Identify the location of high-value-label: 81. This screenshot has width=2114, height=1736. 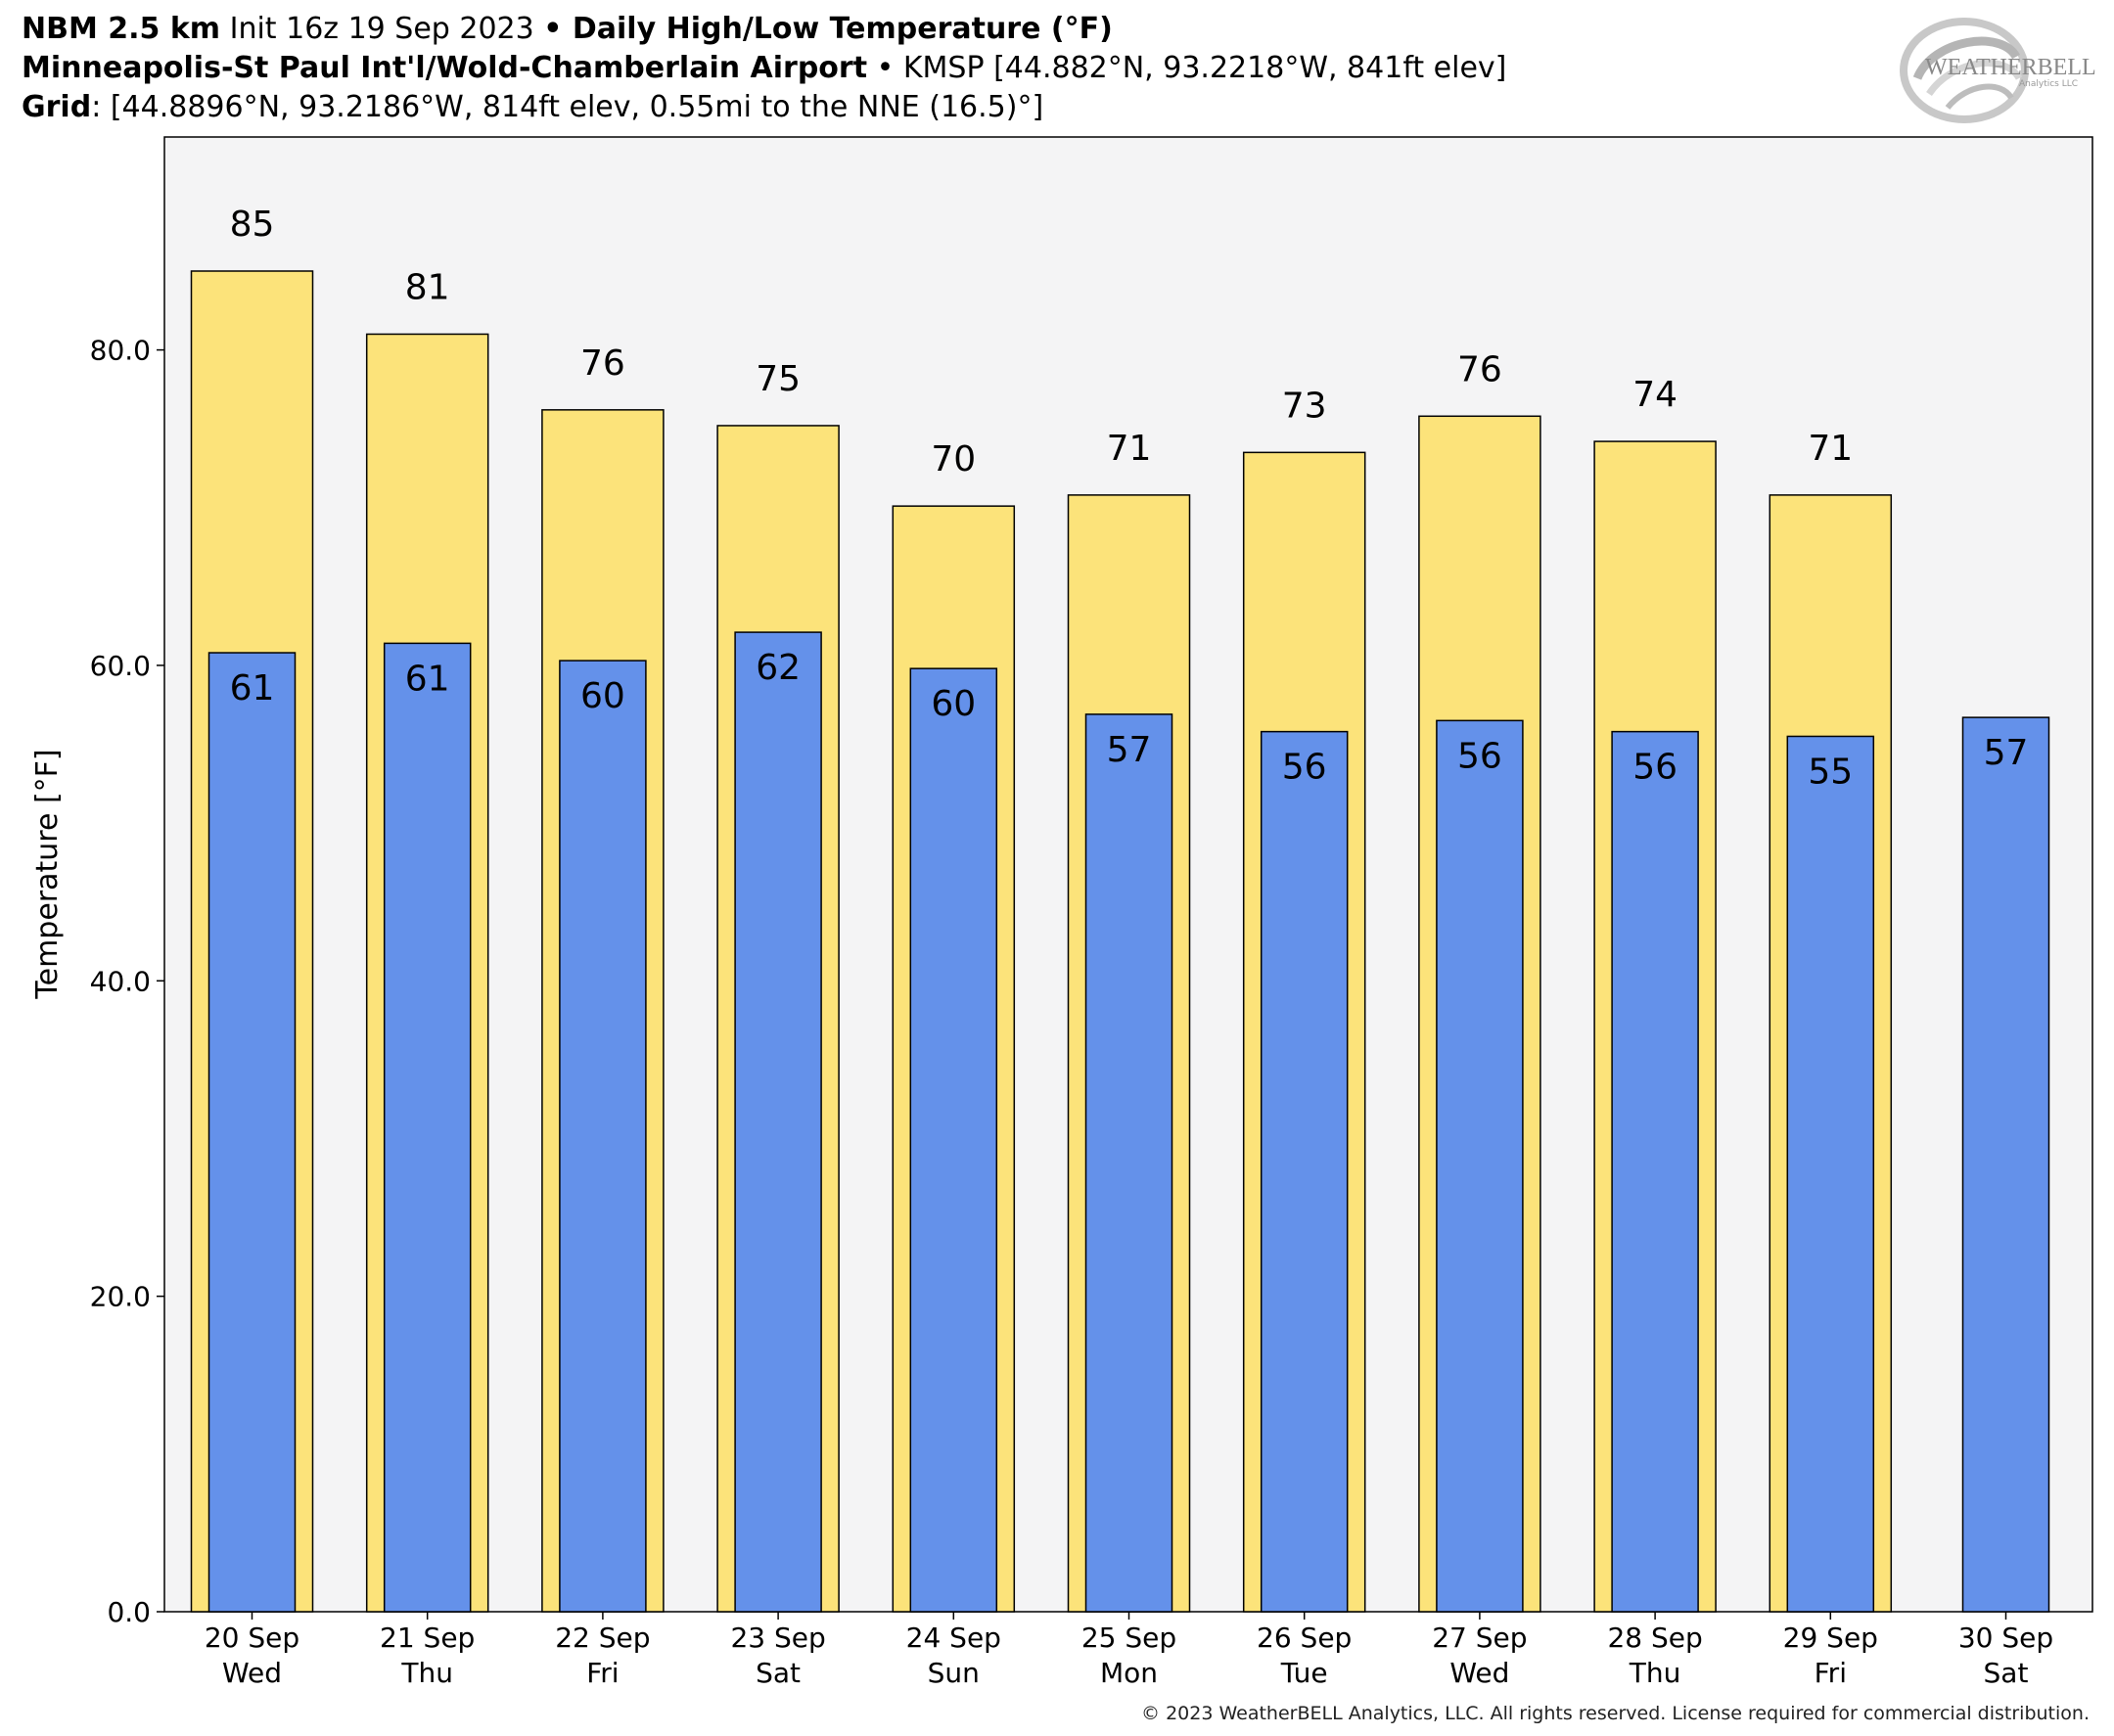
(428, 287).